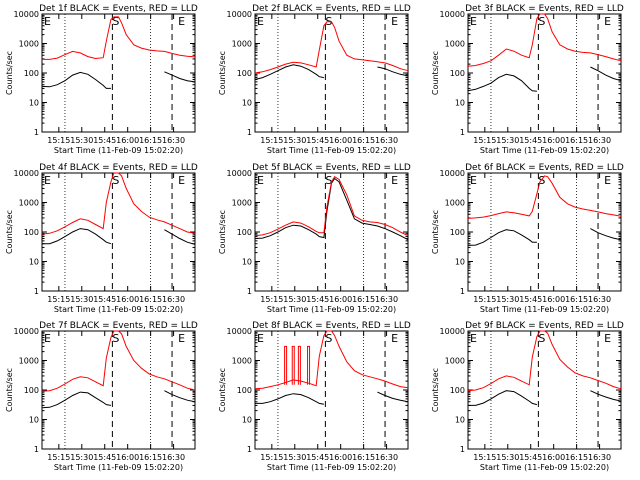 The image size is (640, 480). What do you see at coordinates (544, 9) in the screenshot?
I see `panel-title: Det 3f BLACK = Events, RED = LLD` at bounding box center [544, 9].